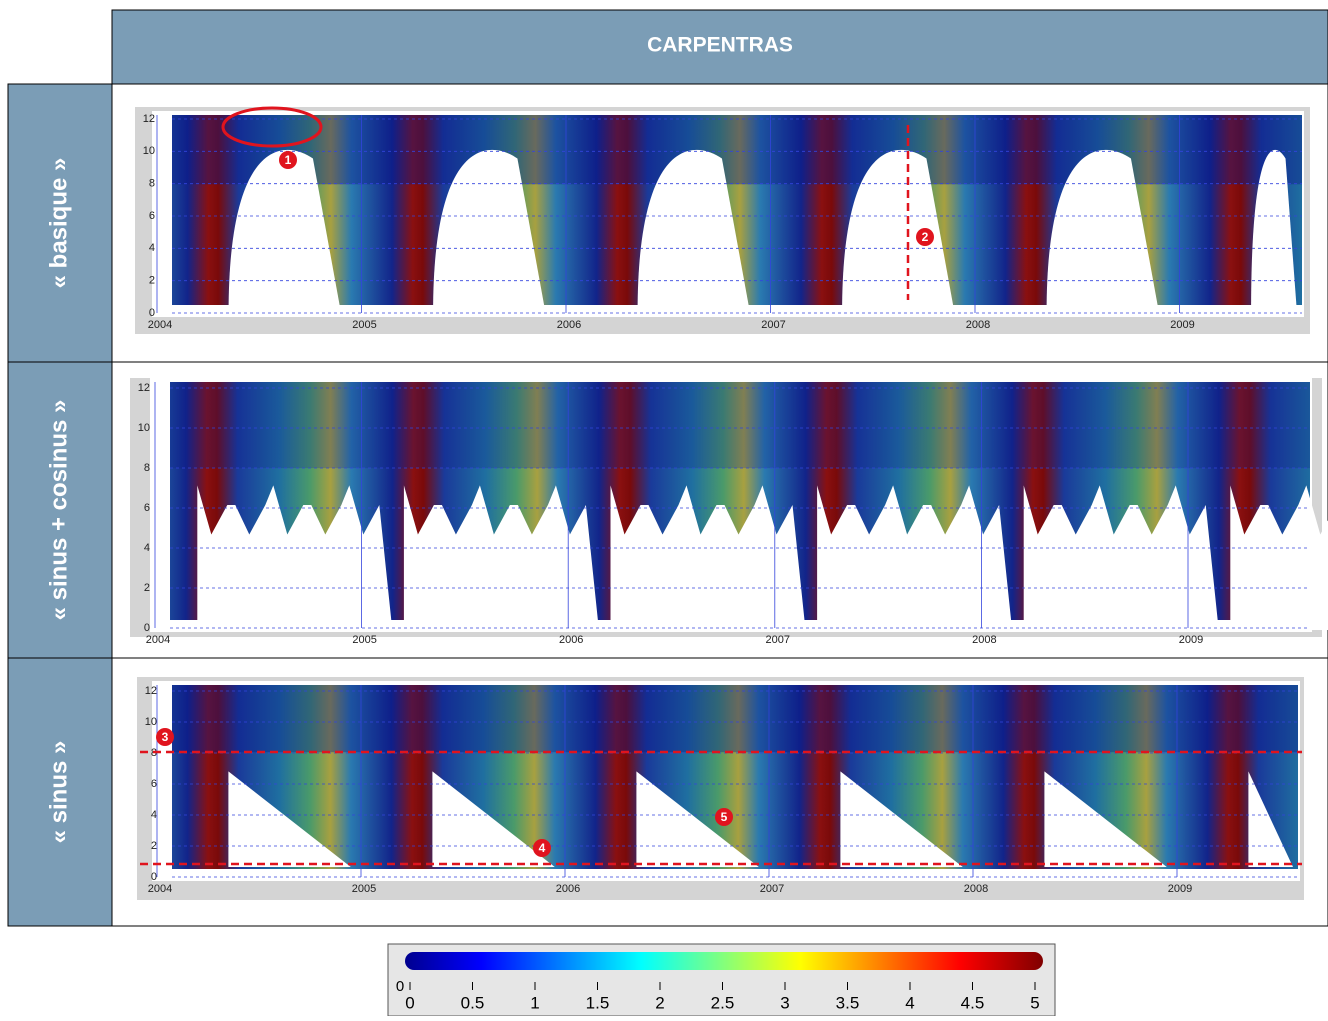  What do you see at coordinates (598, 1002) in the screenshot?
I see `colorbar-tick-label: 1.5` at bounding box center [598, 1002].